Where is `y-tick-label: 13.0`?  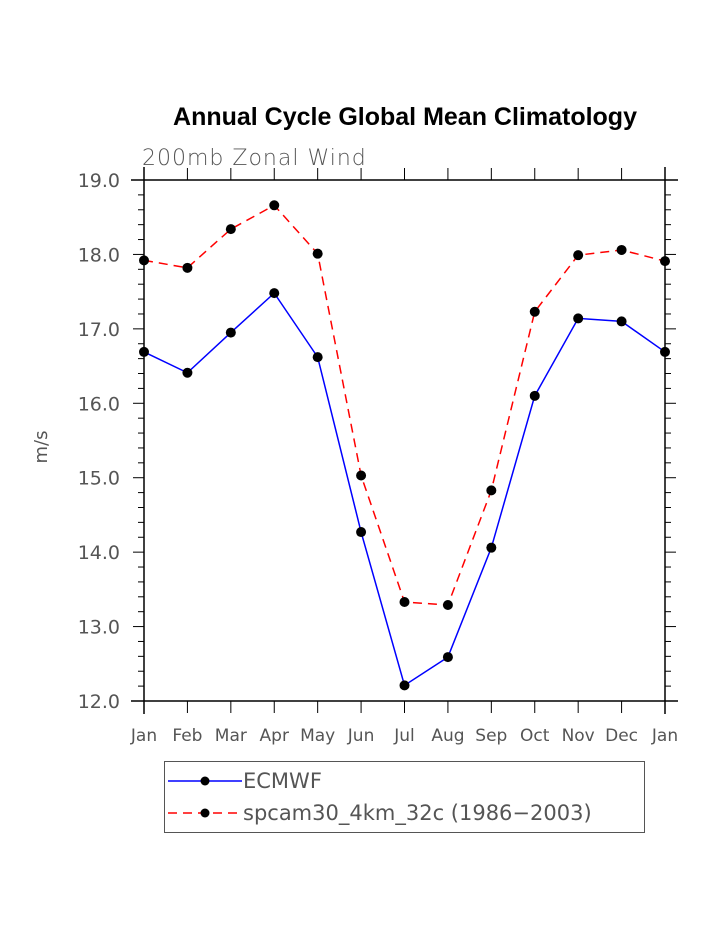
y-tick-label: 13.0 is located at coordinates (99, 628).